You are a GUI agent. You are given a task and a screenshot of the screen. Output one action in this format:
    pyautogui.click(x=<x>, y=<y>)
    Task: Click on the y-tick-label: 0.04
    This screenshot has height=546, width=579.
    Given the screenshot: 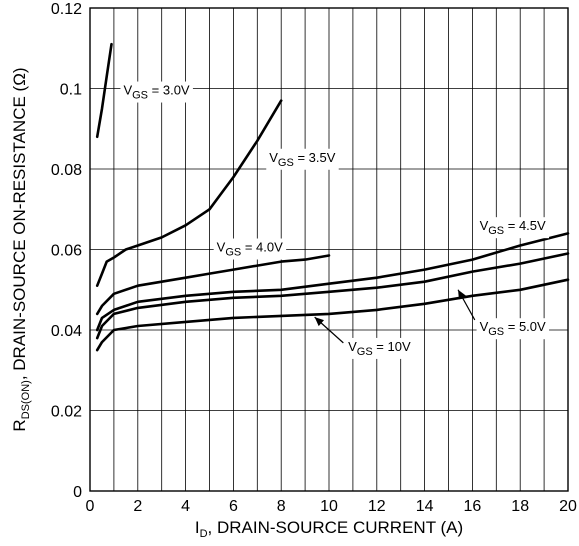 What is the action you would take?
    pyautogui.click(x=66, y=331)
    